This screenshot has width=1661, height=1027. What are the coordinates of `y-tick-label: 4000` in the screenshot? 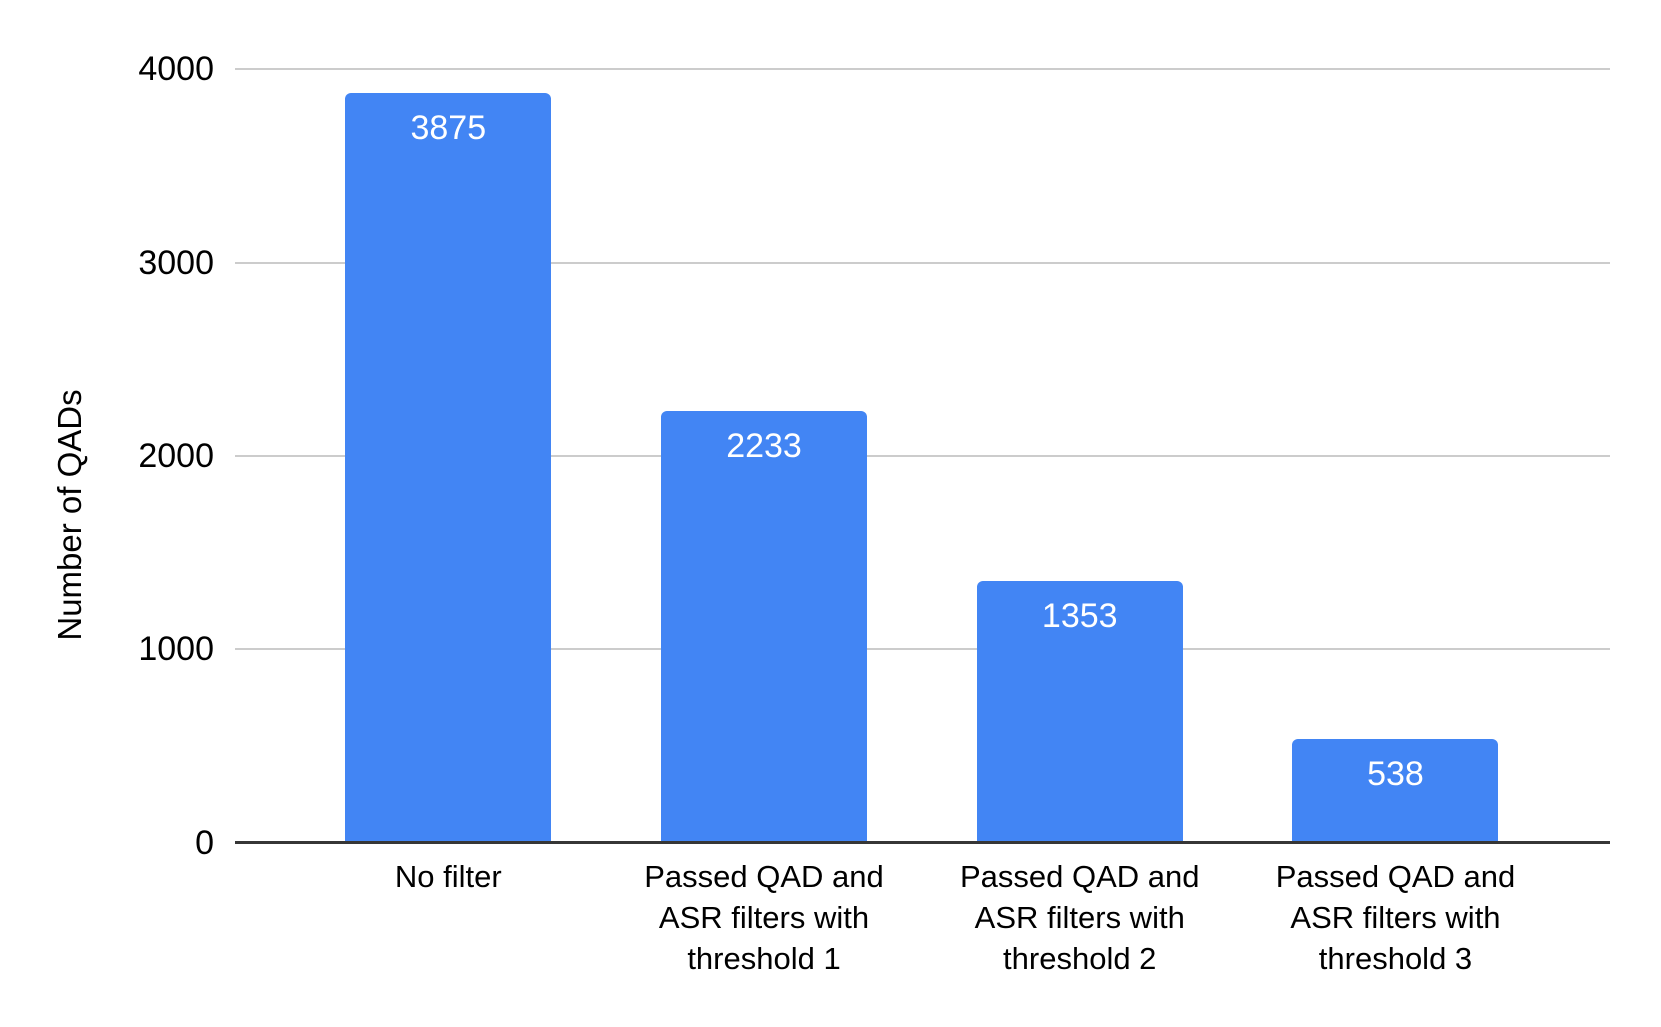 It's located at (176, 69).